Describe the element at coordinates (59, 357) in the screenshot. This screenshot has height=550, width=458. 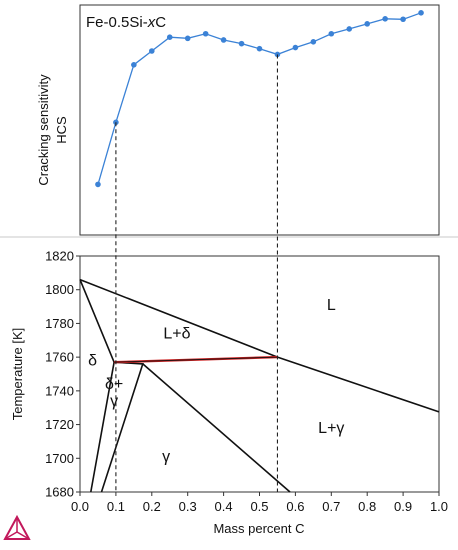
I see `y-tick-label: 1760` at that location.